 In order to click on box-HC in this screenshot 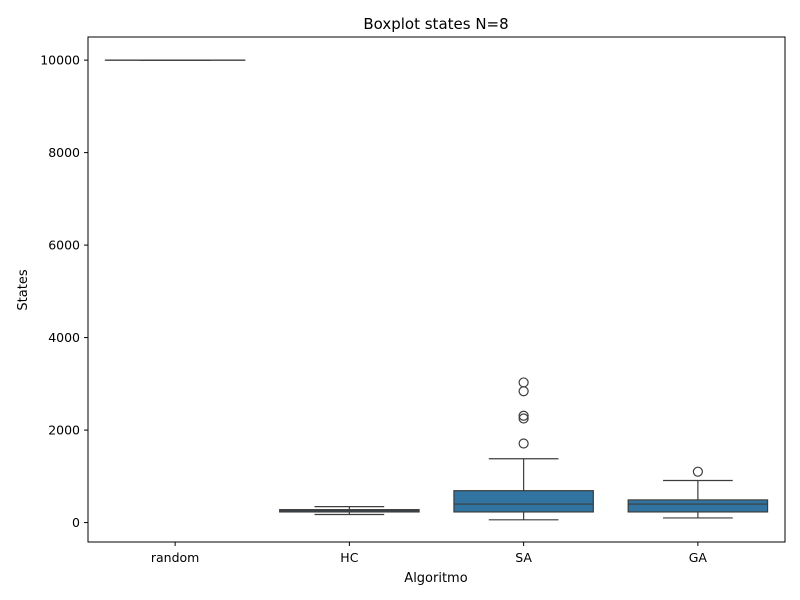, I will do `click(349, 511)`.